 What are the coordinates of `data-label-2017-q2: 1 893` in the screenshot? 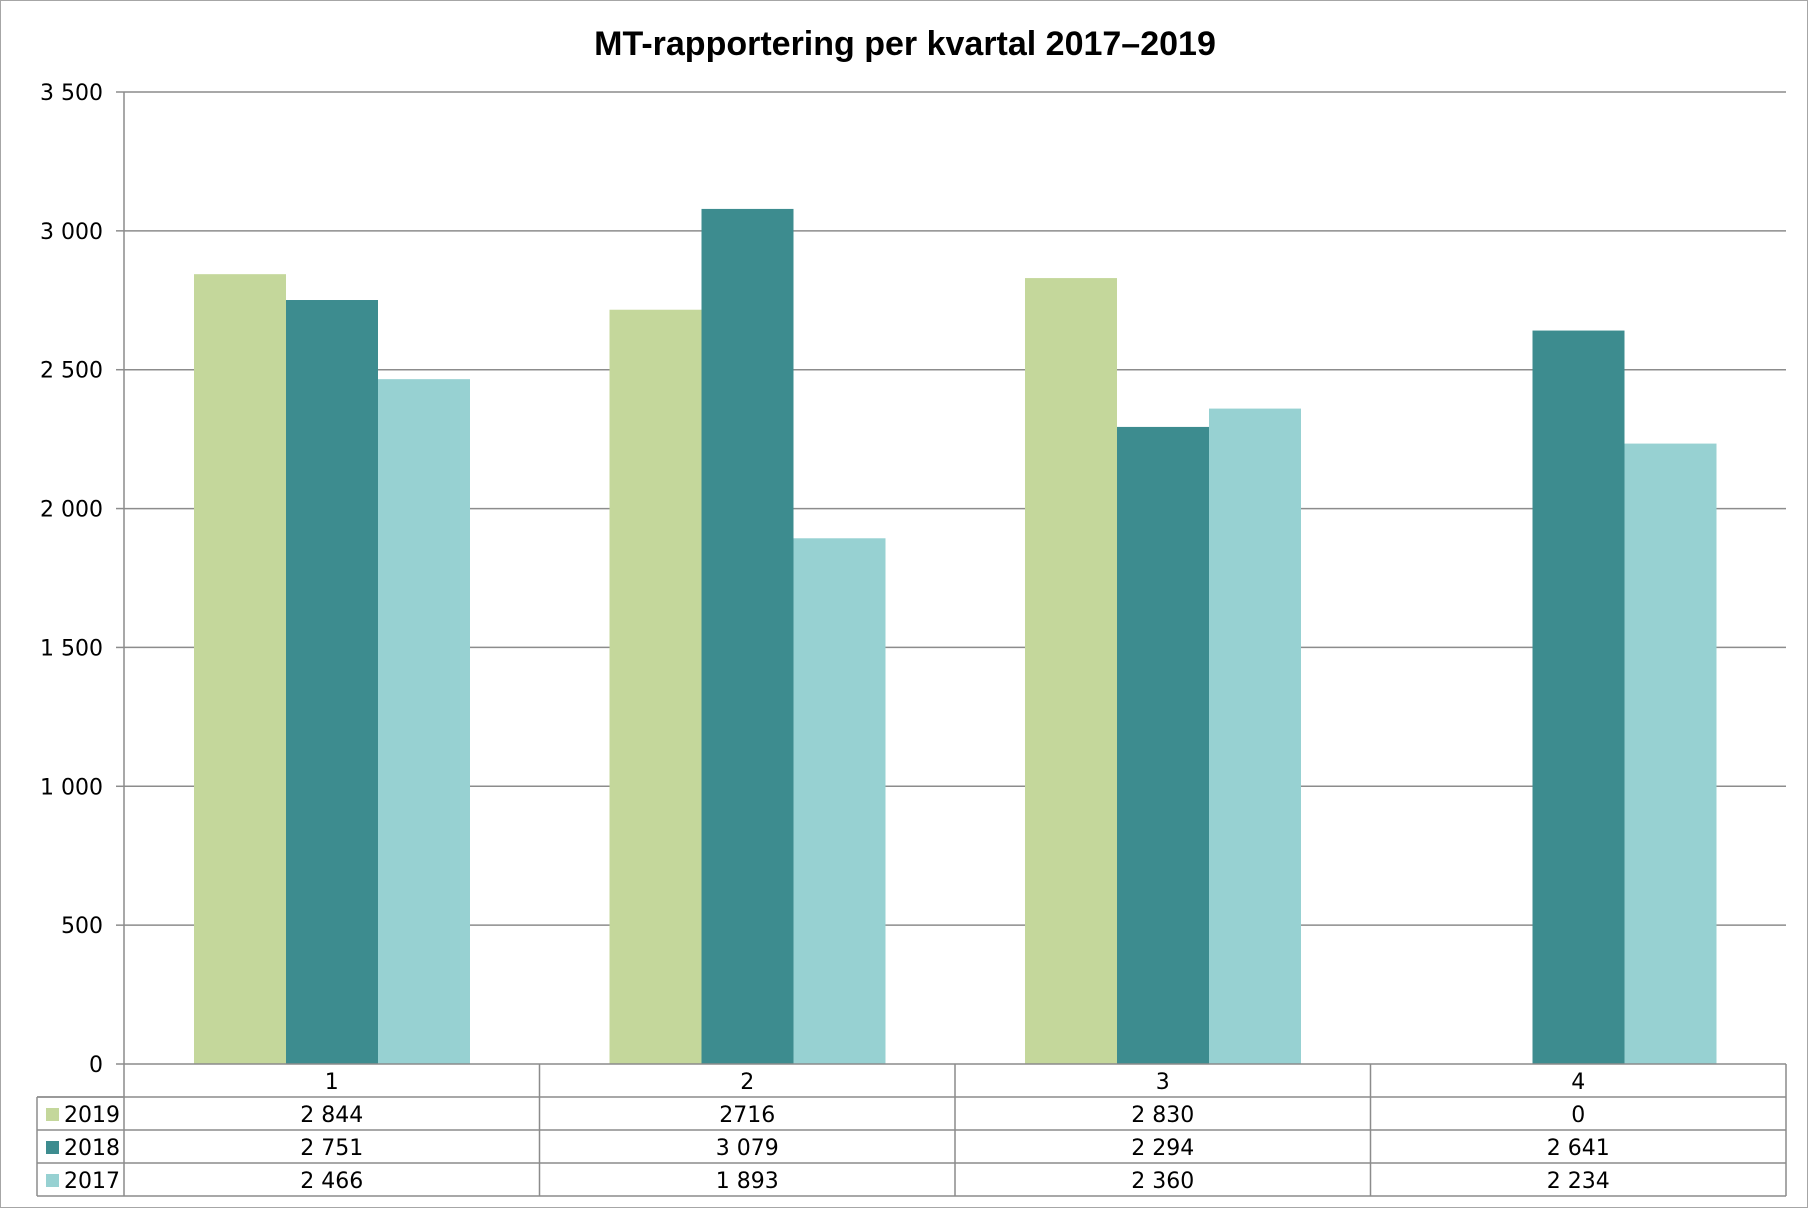 It's located at (747, 1181).